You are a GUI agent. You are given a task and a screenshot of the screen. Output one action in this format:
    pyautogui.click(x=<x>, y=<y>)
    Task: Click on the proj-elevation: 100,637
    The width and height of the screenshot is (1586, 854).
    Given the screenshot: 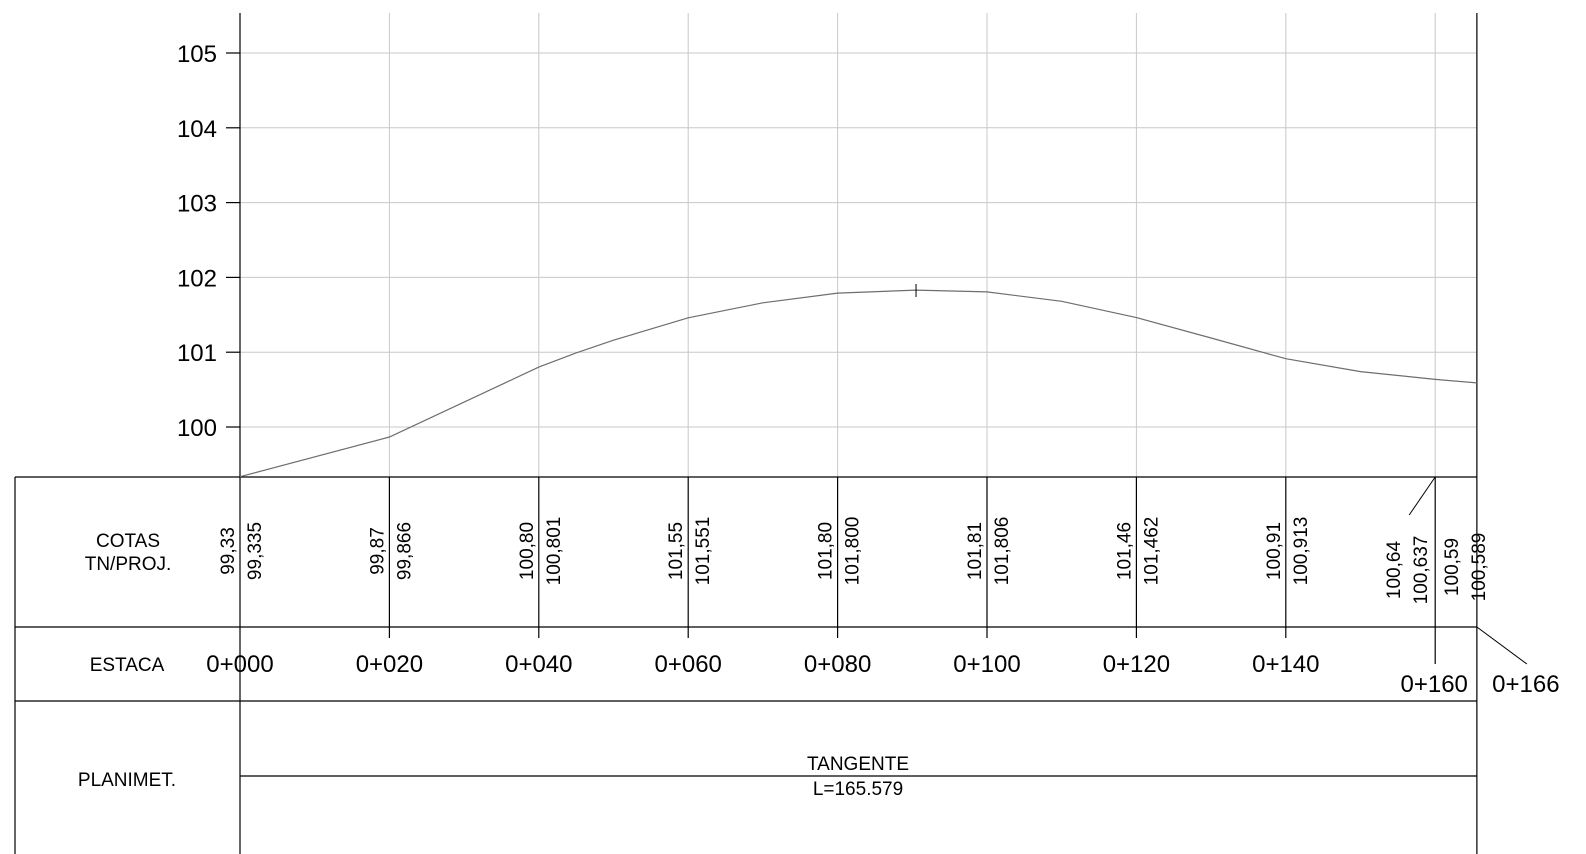 What is the action you would take?
    pyautogui.click(x=1421, y=570)
    